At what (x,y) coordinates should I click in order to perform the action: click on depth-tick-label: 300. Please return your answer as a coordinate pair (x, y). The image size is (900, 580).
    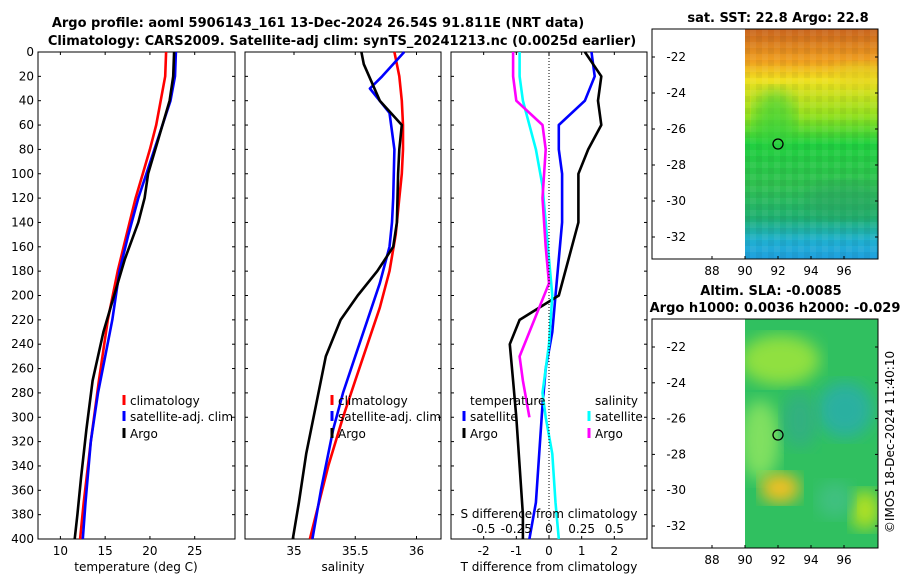
    Looking at the image, I should click on (22, 417).